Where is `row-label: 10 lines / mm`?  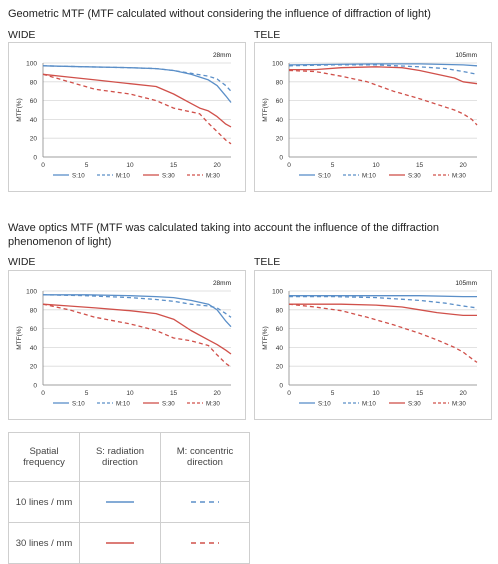
row-label: 10 lines / mm is located at coordinates (44, 502).